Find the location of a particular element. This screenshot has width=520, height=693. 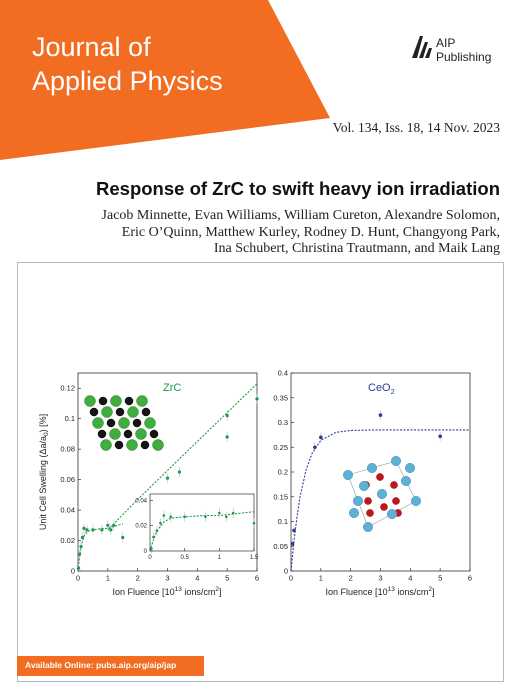

zrc-x-axis-label: Ion Fluence [1013 ions/cm2] is located at coordinates (167, 591).